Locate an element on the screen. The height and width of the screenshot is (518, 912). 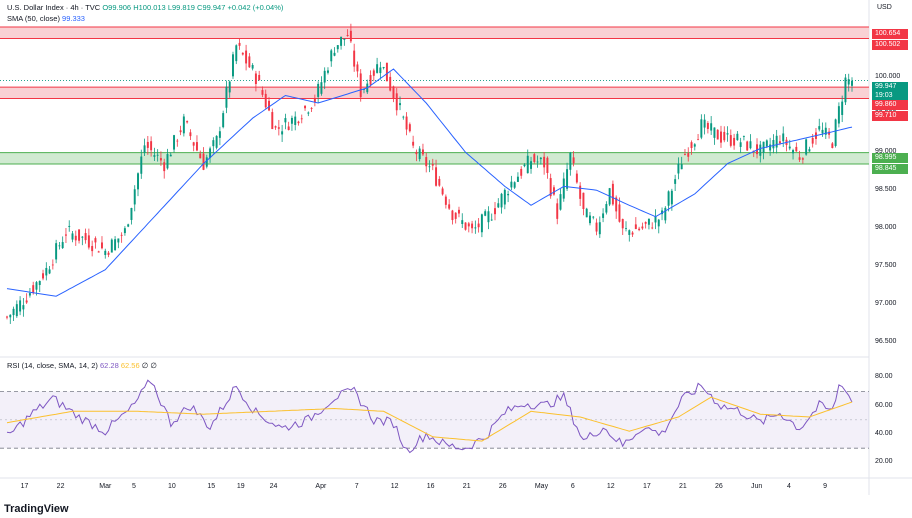
time-tick: 26 is located at coordinates (718, 486).